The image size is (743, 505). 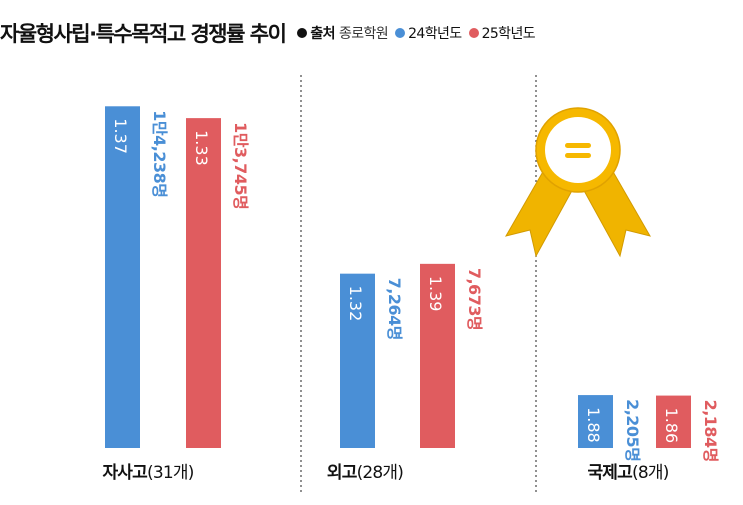 What do you see at coordinates (159, 153) in the screenshot?
I see `value-label: 1만4,238명` at bounding box center [159, 153].